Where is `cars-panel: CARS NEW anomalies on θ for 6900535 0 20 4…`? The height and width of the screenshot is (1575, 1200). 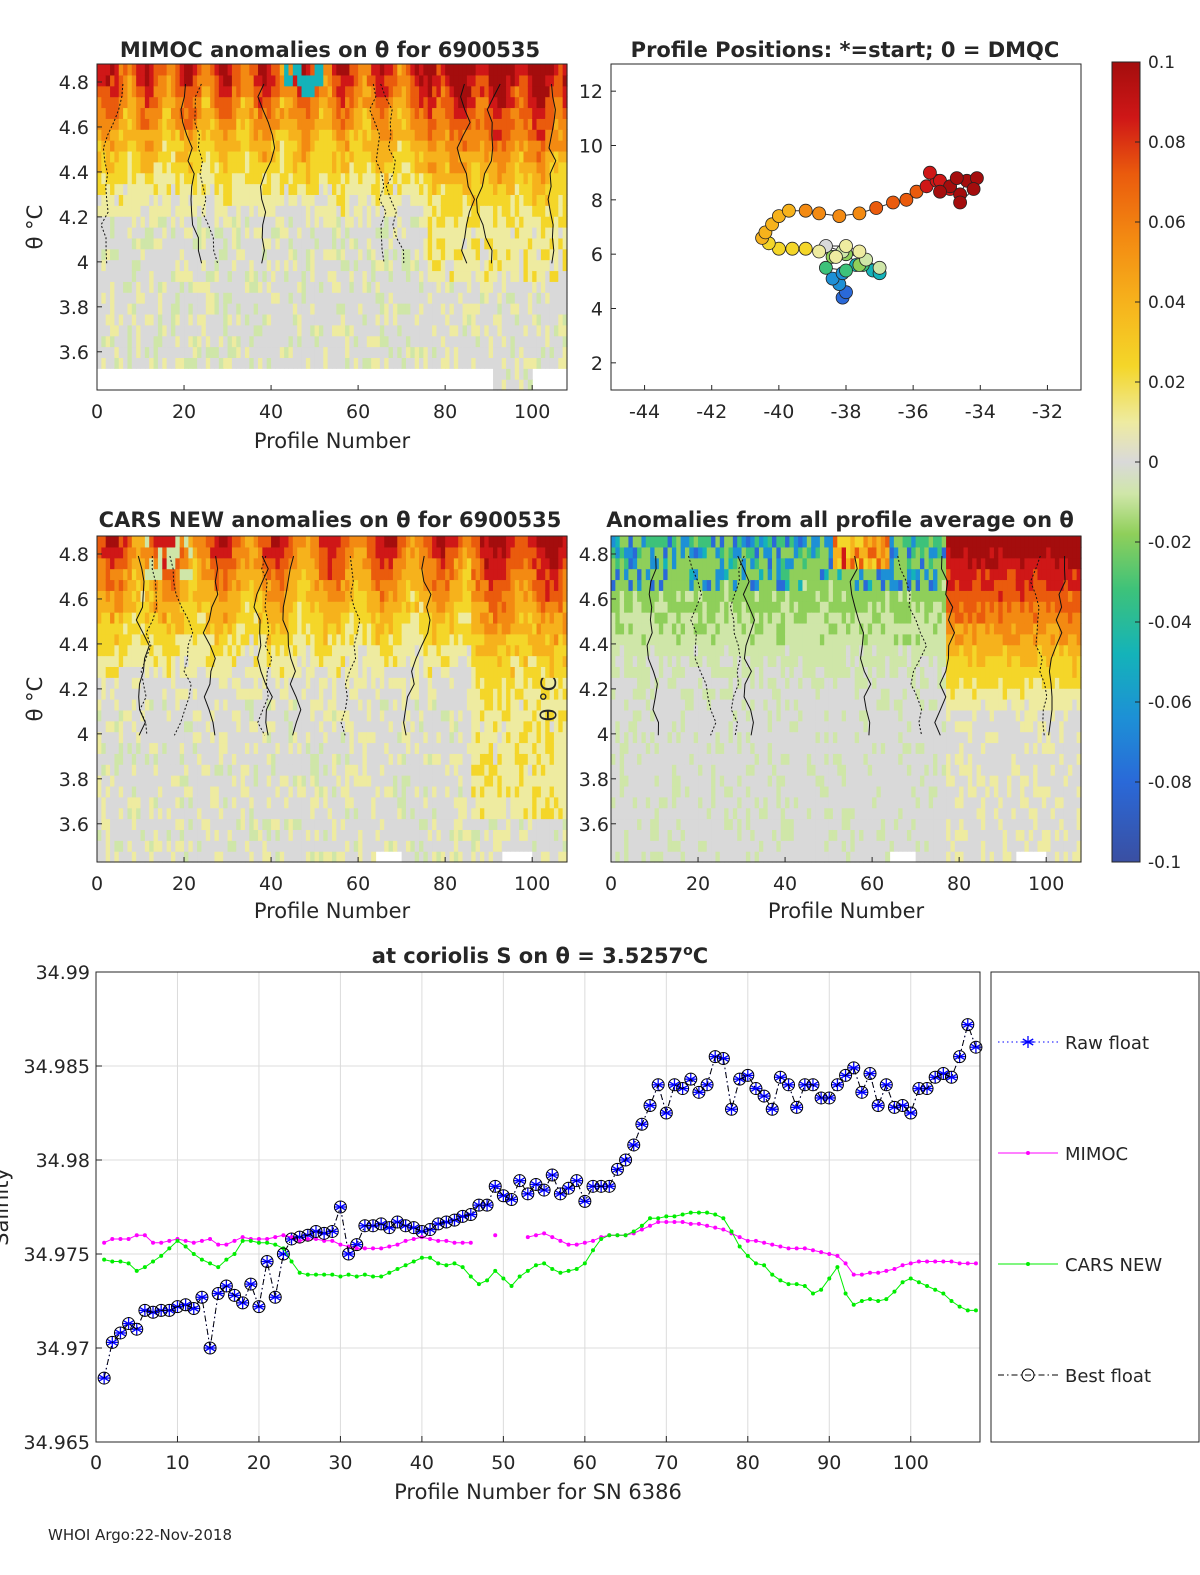 cars-panel: CARS NEW anomalies on θ for 6900535 0 20 4… is located at coordinates (295, 715).